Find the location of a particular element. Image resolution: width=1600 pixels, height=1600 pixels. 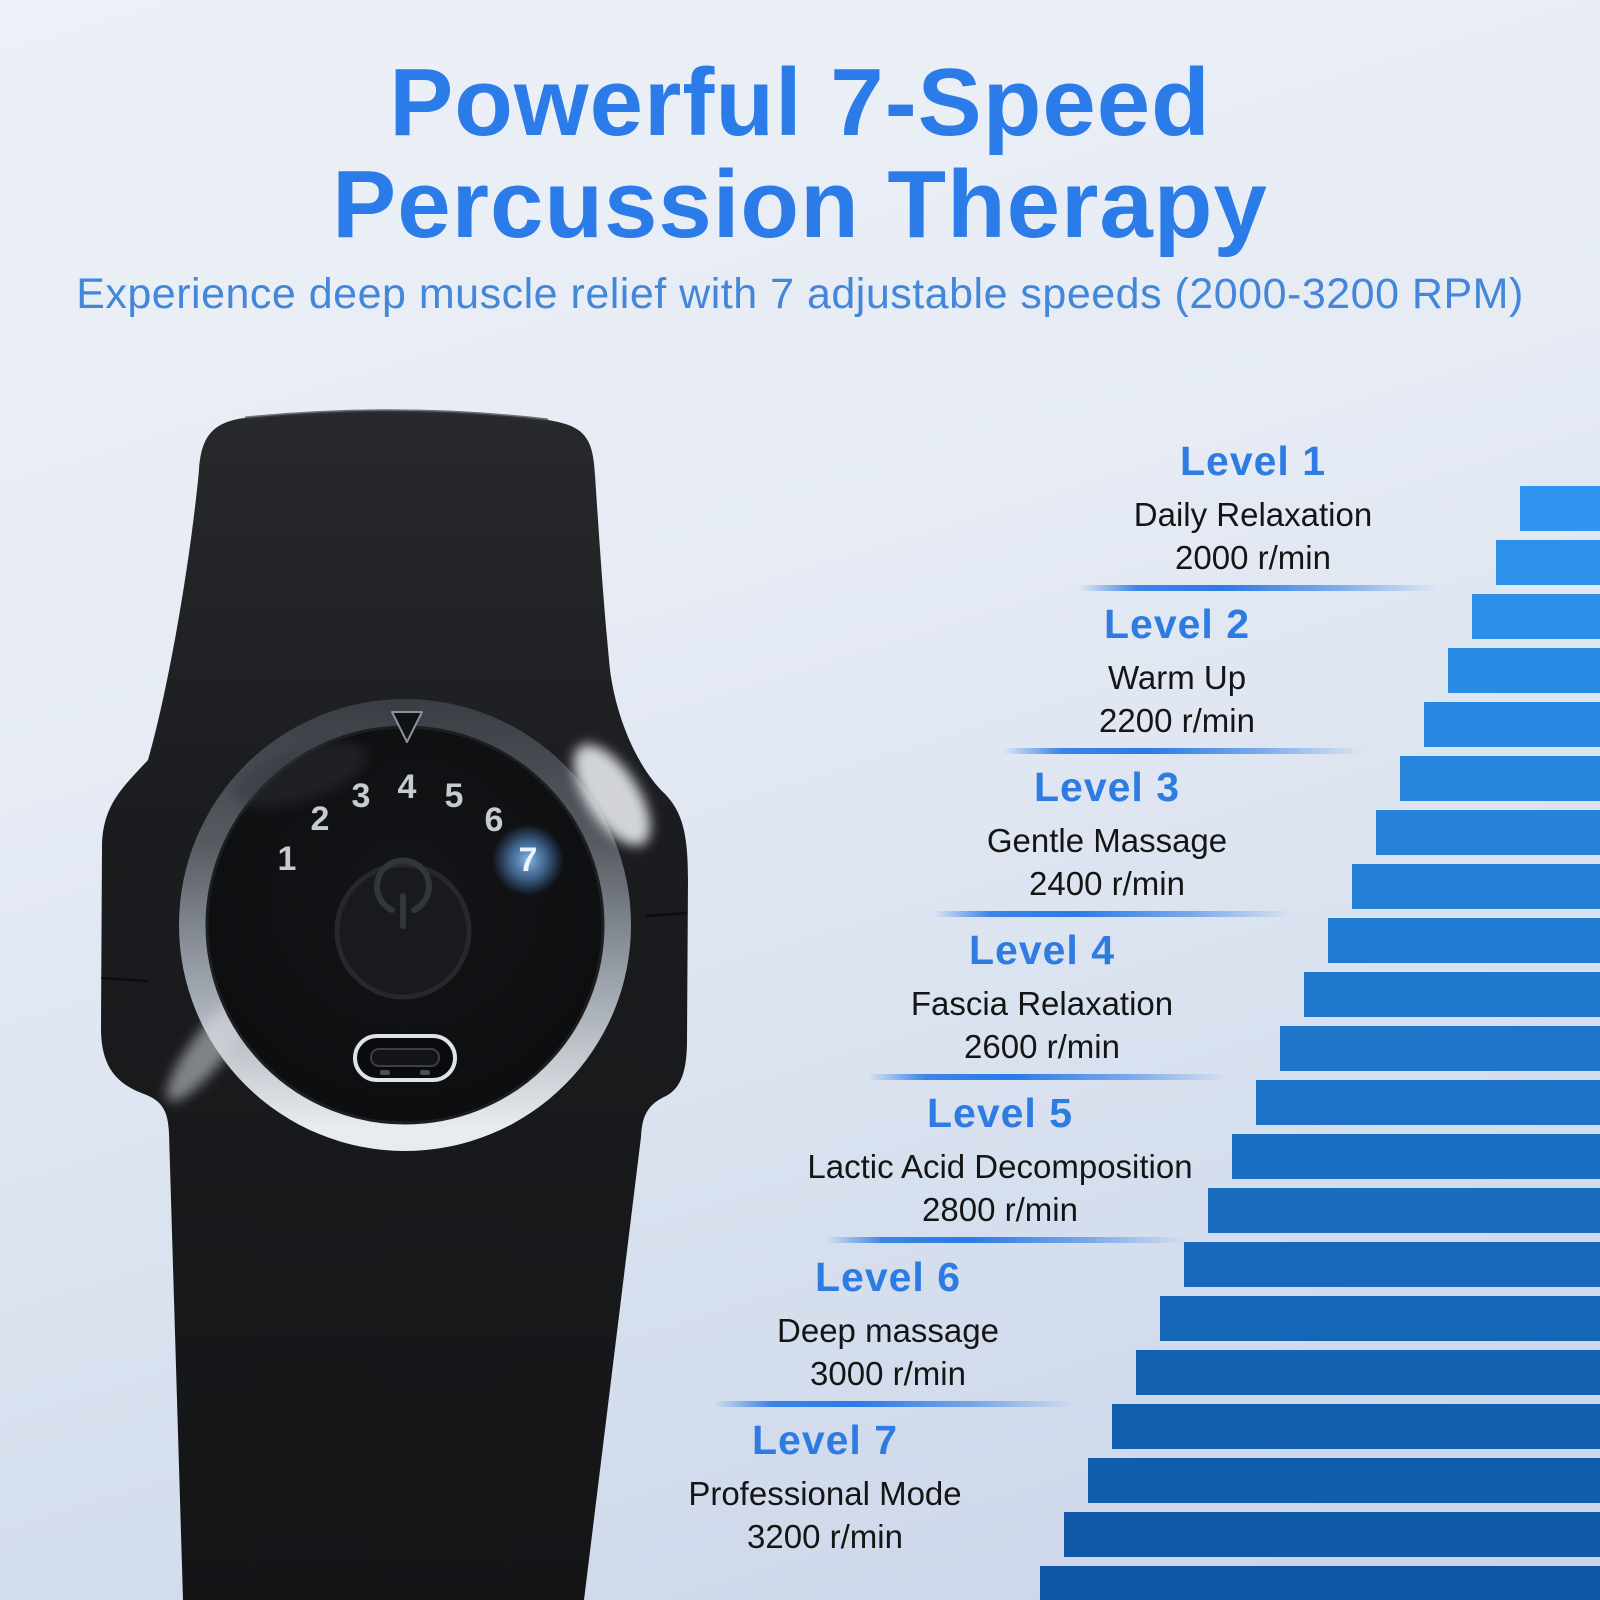

dial-number-1: 1 is located at coordinates (287, 859).